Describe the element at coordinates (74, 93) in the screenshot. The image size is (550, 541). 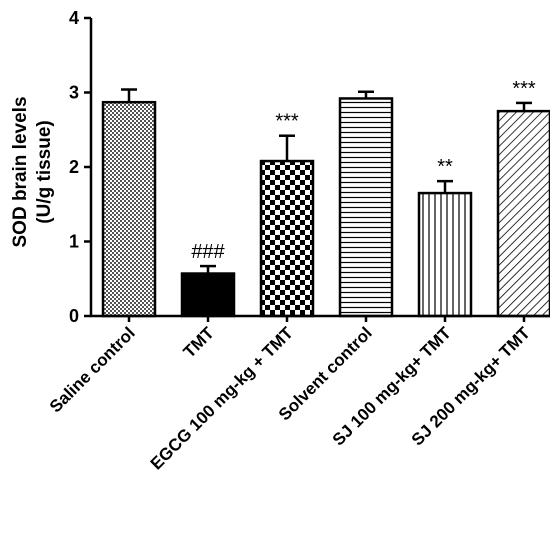
I see `y-tick-label: 3` at that location.